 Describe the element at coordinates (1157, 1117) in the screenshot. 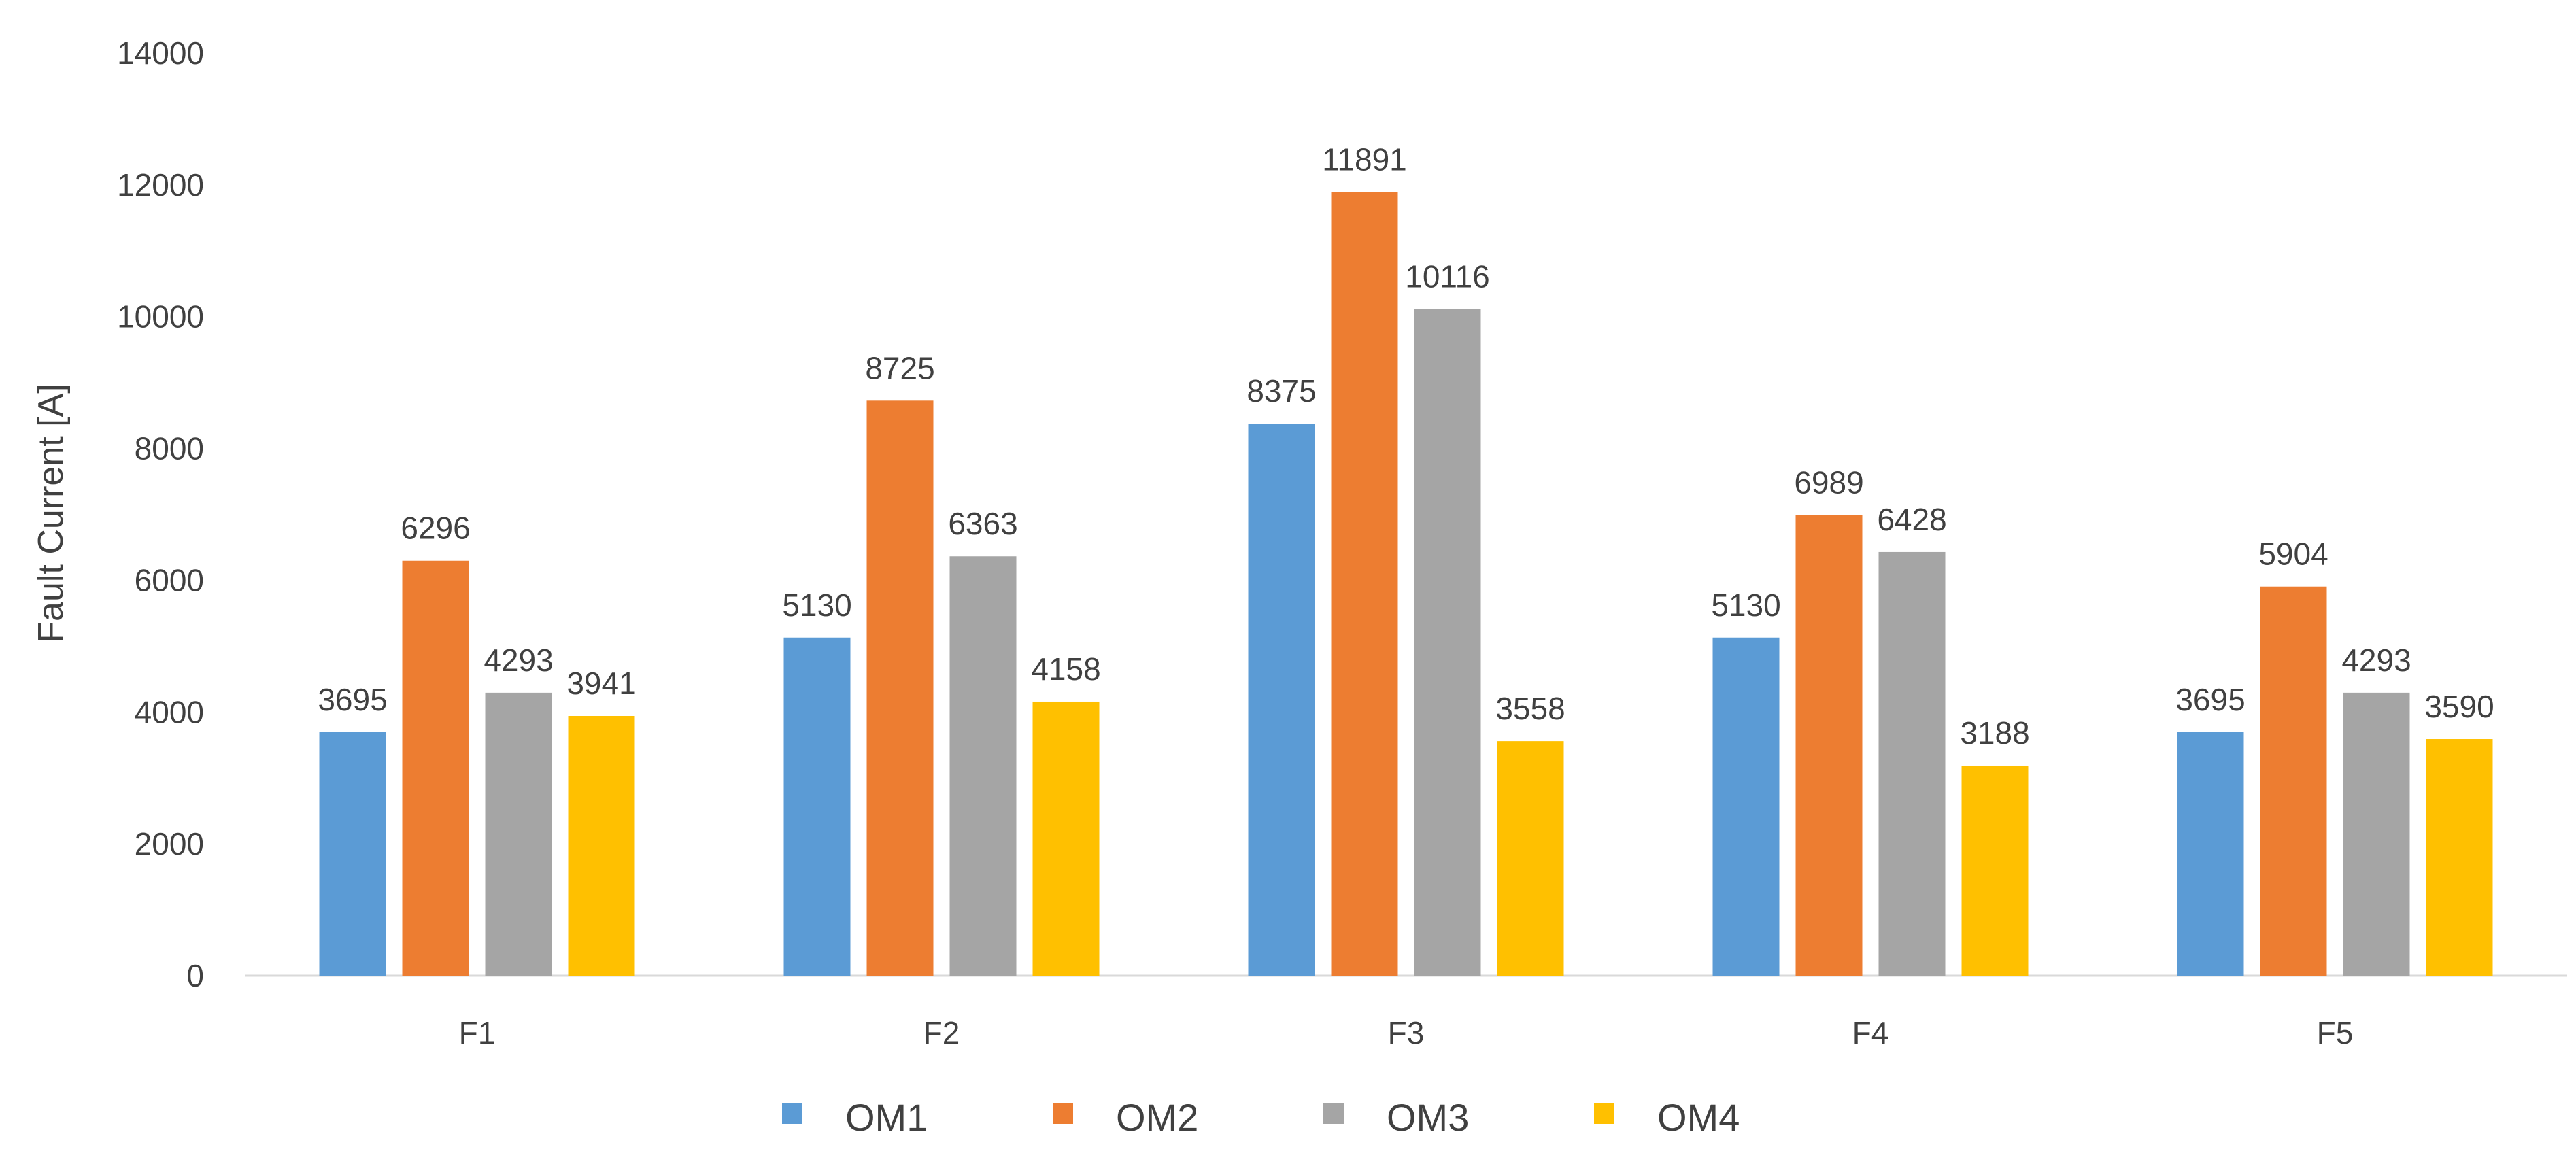

I see `legend-label-om2: OM2` at that location.